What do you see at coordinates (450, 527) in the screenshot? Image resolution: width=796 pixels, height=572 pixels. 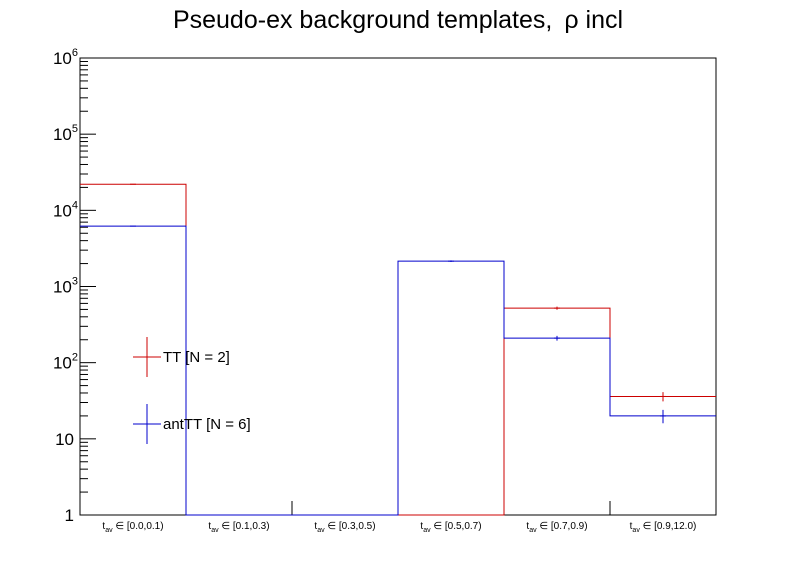 I see `x-category-label: tav ∈ [0.5,0.7)` at bounding box center [450, 527].